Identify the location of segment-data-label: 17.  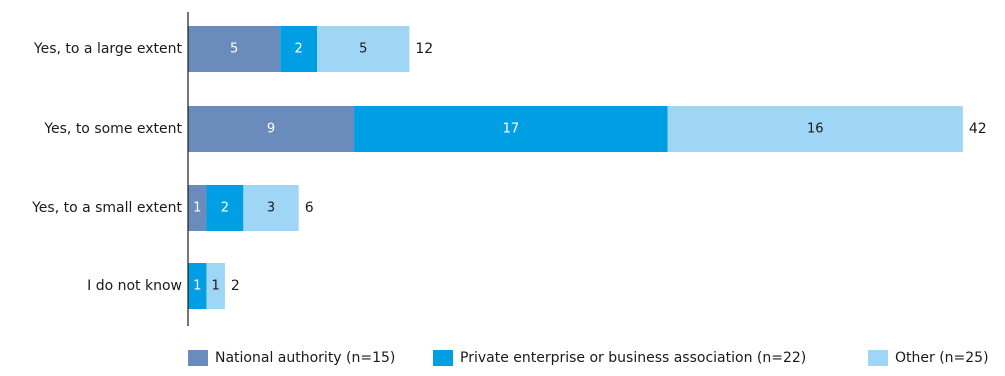
(511, 129).